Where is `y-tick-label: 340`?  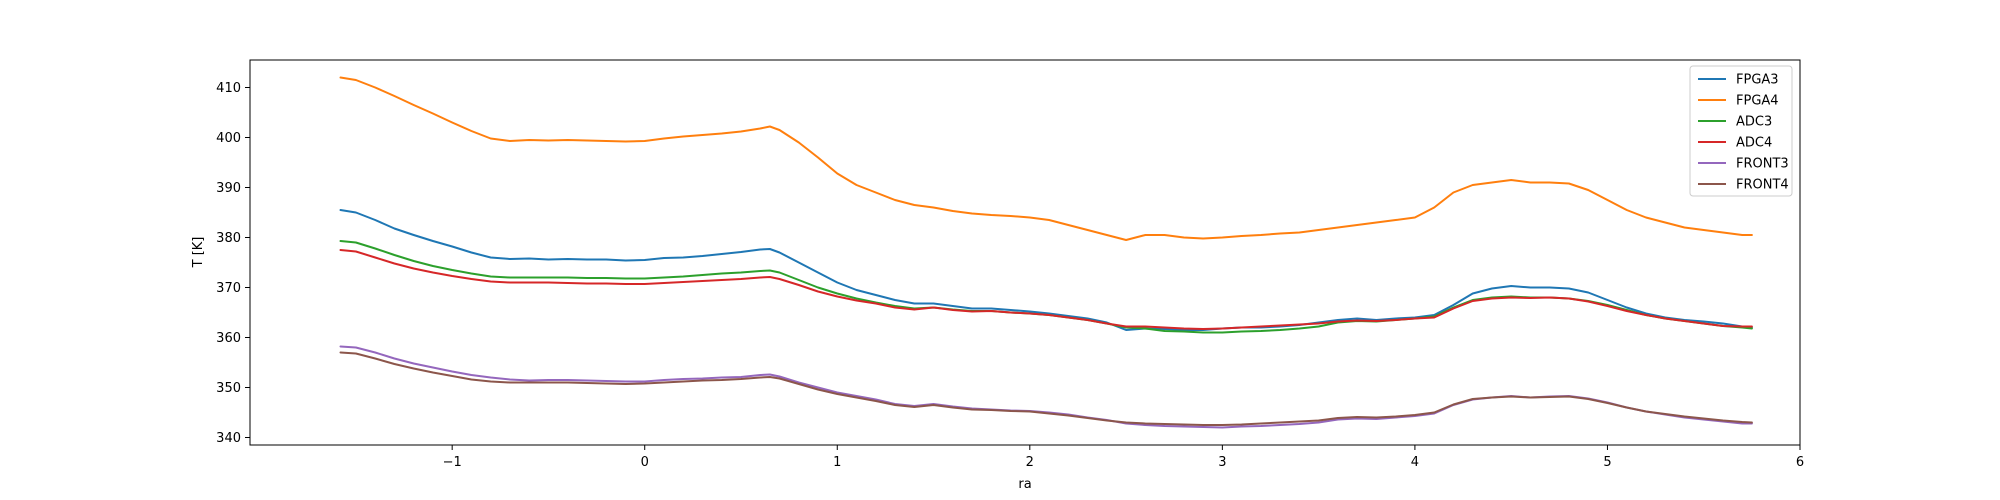 y-tick-label: 340 is located at coordinates (228, 438).